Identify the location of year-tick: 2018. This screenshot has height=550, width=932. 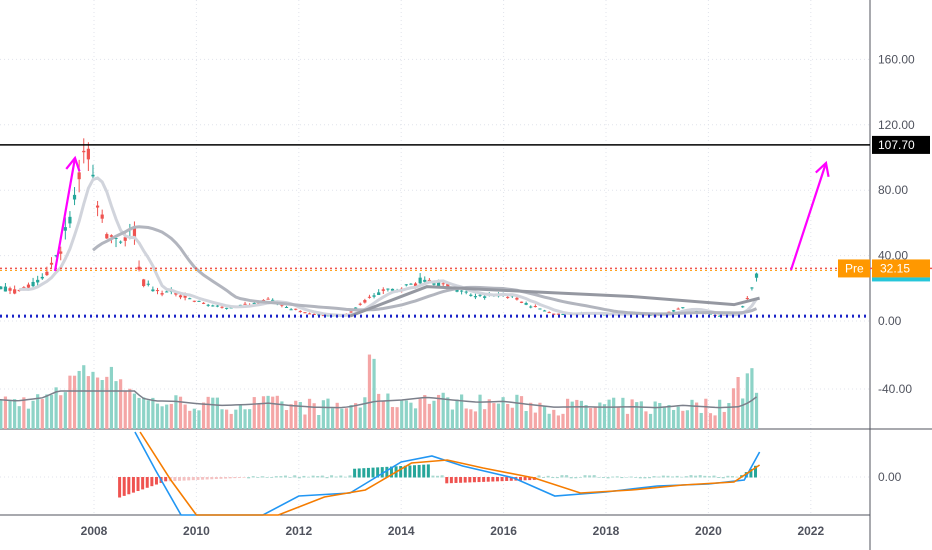
(606, 531).